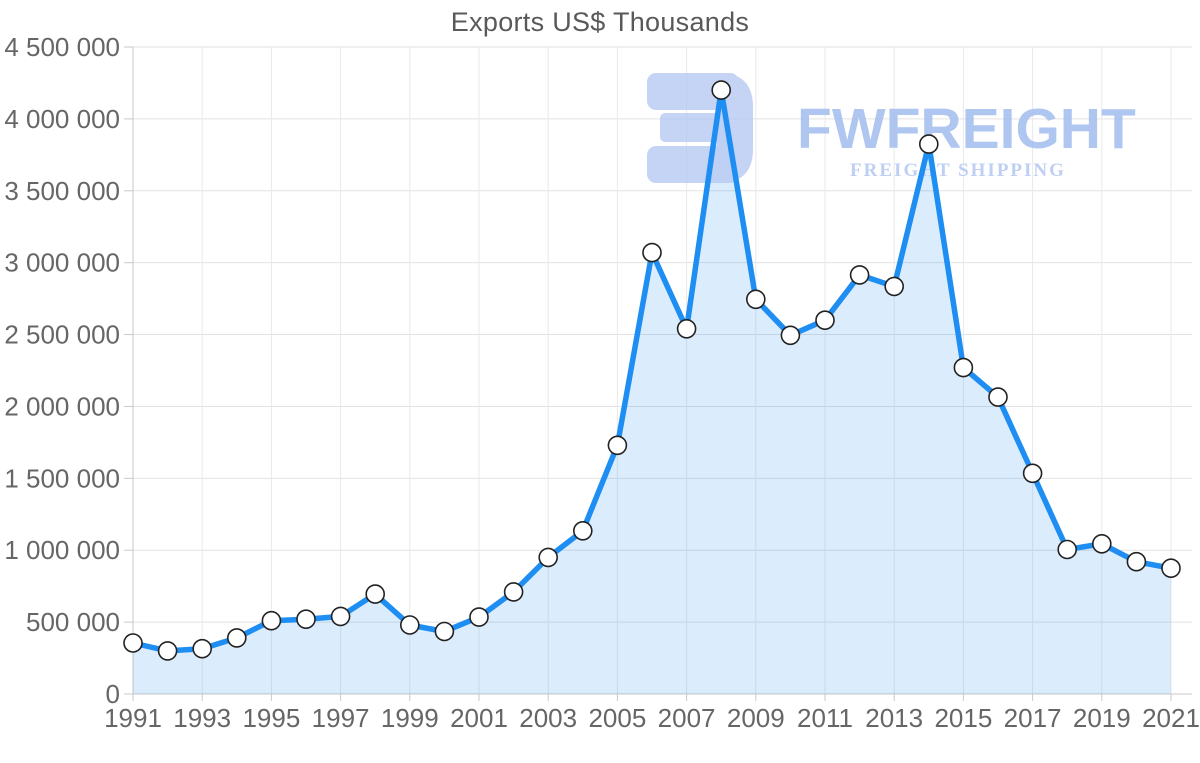 The image size is (1200, 763). What do you see at coordinates (756, 718) in the screenshot?
I see `x-tick-label: 2009` at bounding box center [756, 718].